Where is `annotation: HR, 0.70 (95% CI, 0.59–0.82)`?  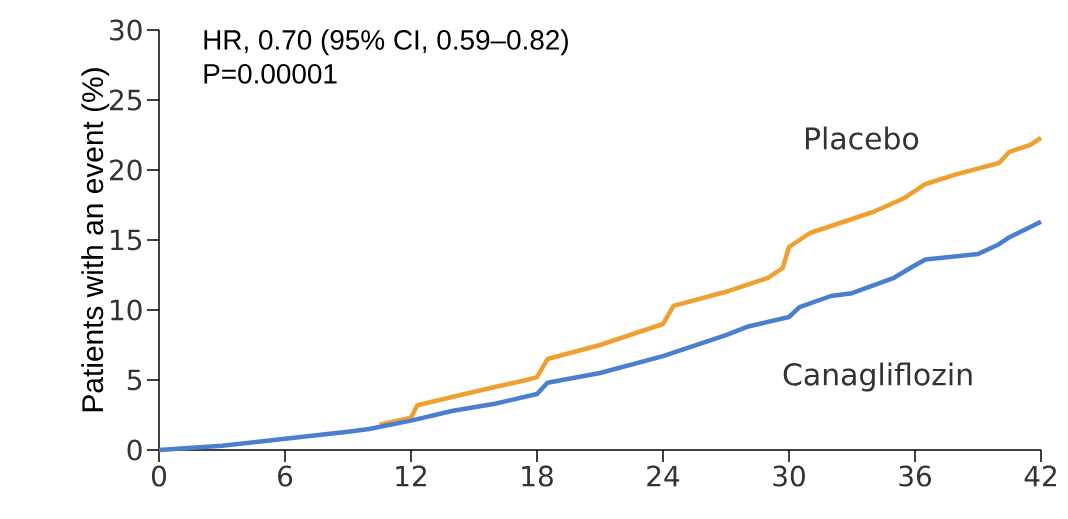
annotation: HR, 0.70 (95% CI, 0.59–0.82) is located at coordinates (386, 42).